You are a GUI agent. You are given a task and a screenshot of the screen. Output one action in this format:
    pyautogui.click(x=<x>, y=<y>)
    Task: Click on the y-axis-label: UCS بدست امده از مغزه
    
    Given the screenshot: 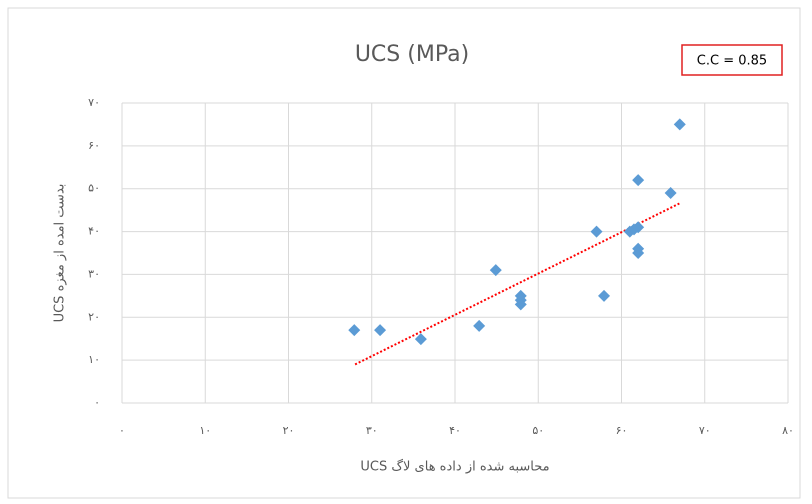 What is the action you would take?
    pyautogui.click(x=60, y=253)
    